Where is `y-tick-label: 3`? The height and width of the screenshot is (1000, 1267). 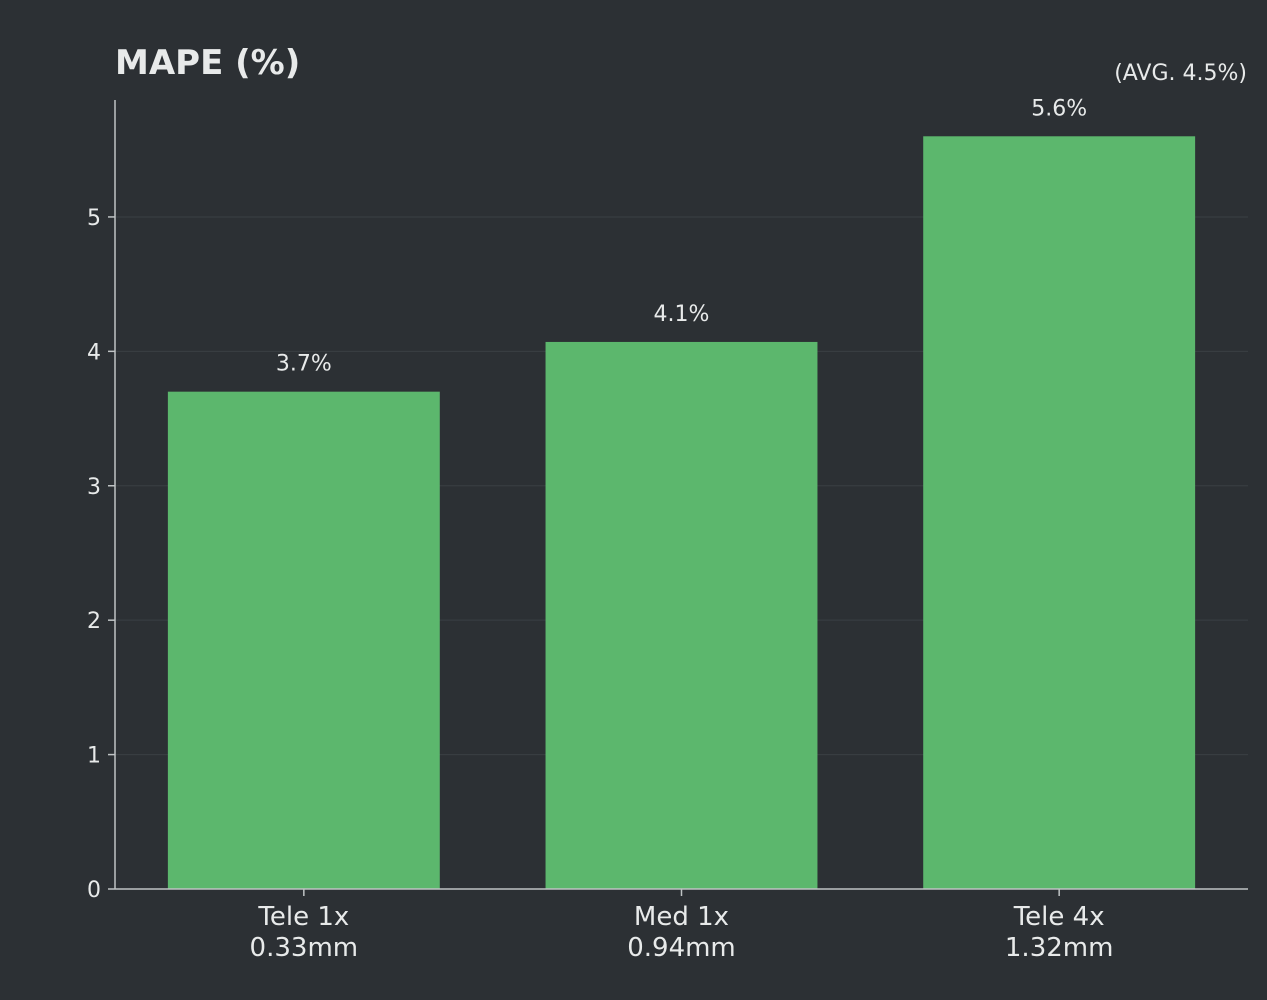 y-tick-label: 3 is located at coordinates (94, 487).